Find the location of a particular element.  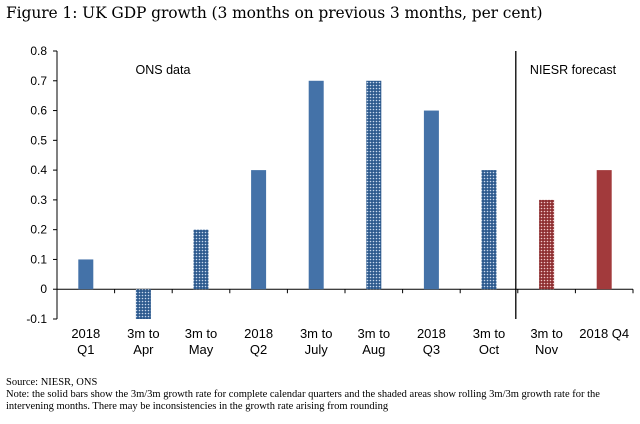

source-text: Source: NIESR, ONS is located at coordinates (52, 382).